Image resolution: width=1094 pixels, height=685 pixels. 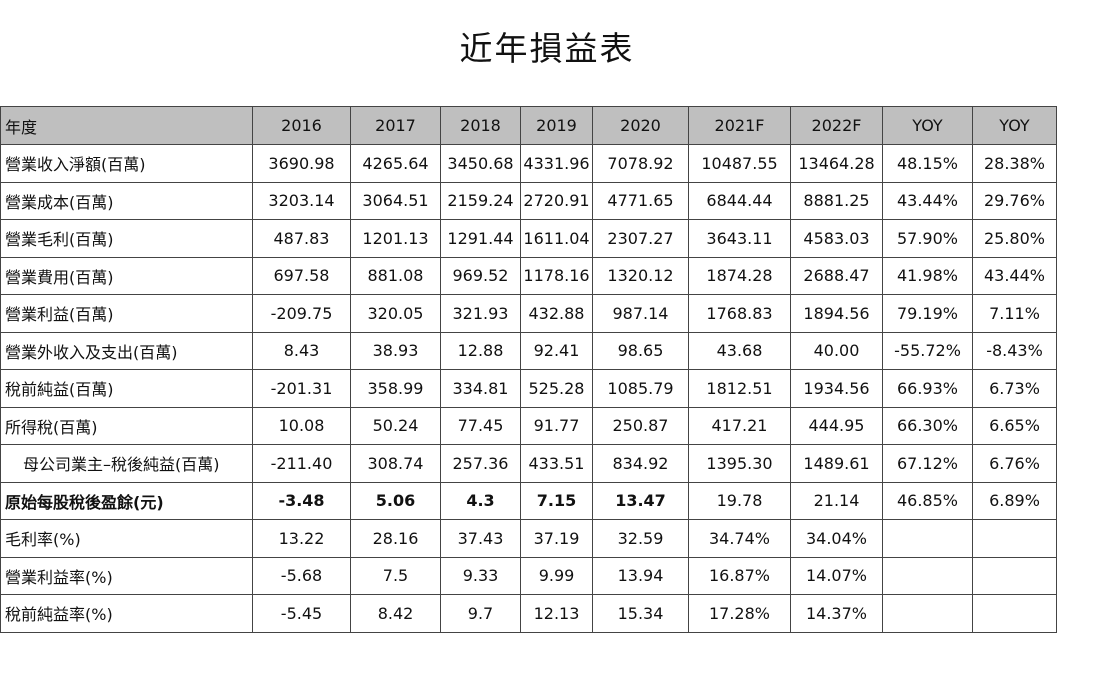 I want to click on table-cell: 37.19, so click(x=556, y=538).